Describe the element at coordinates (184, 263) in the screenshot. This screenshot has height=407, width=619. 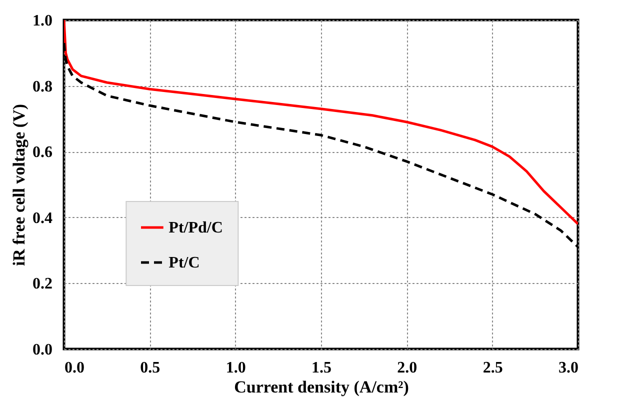
I see `legend-label: Pt/C` at that location.